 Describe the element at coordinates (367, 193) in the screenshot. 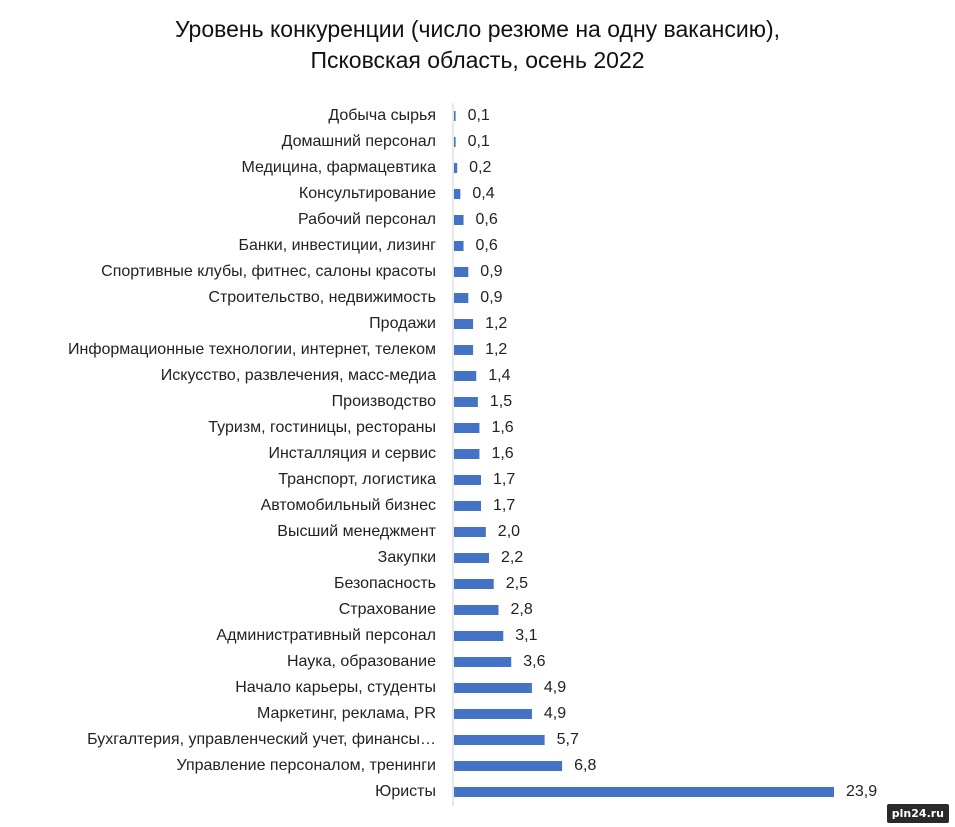

I see `category-label: Консультирование` at that location.